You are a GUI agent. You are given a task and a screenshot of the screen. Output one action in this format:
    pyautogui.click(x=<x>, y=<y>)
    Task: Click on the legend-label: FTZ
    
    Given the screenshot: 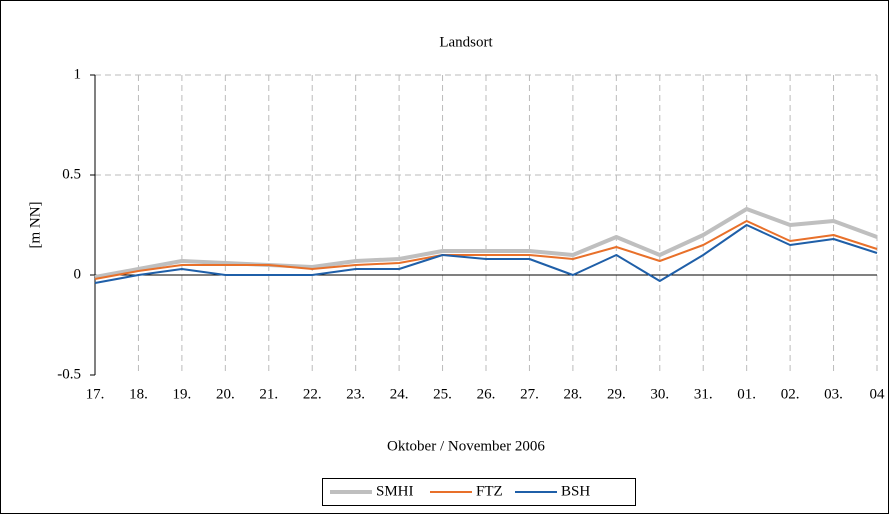 What is the action you would take?
    pyautogui.click(x=489, y=491)
    